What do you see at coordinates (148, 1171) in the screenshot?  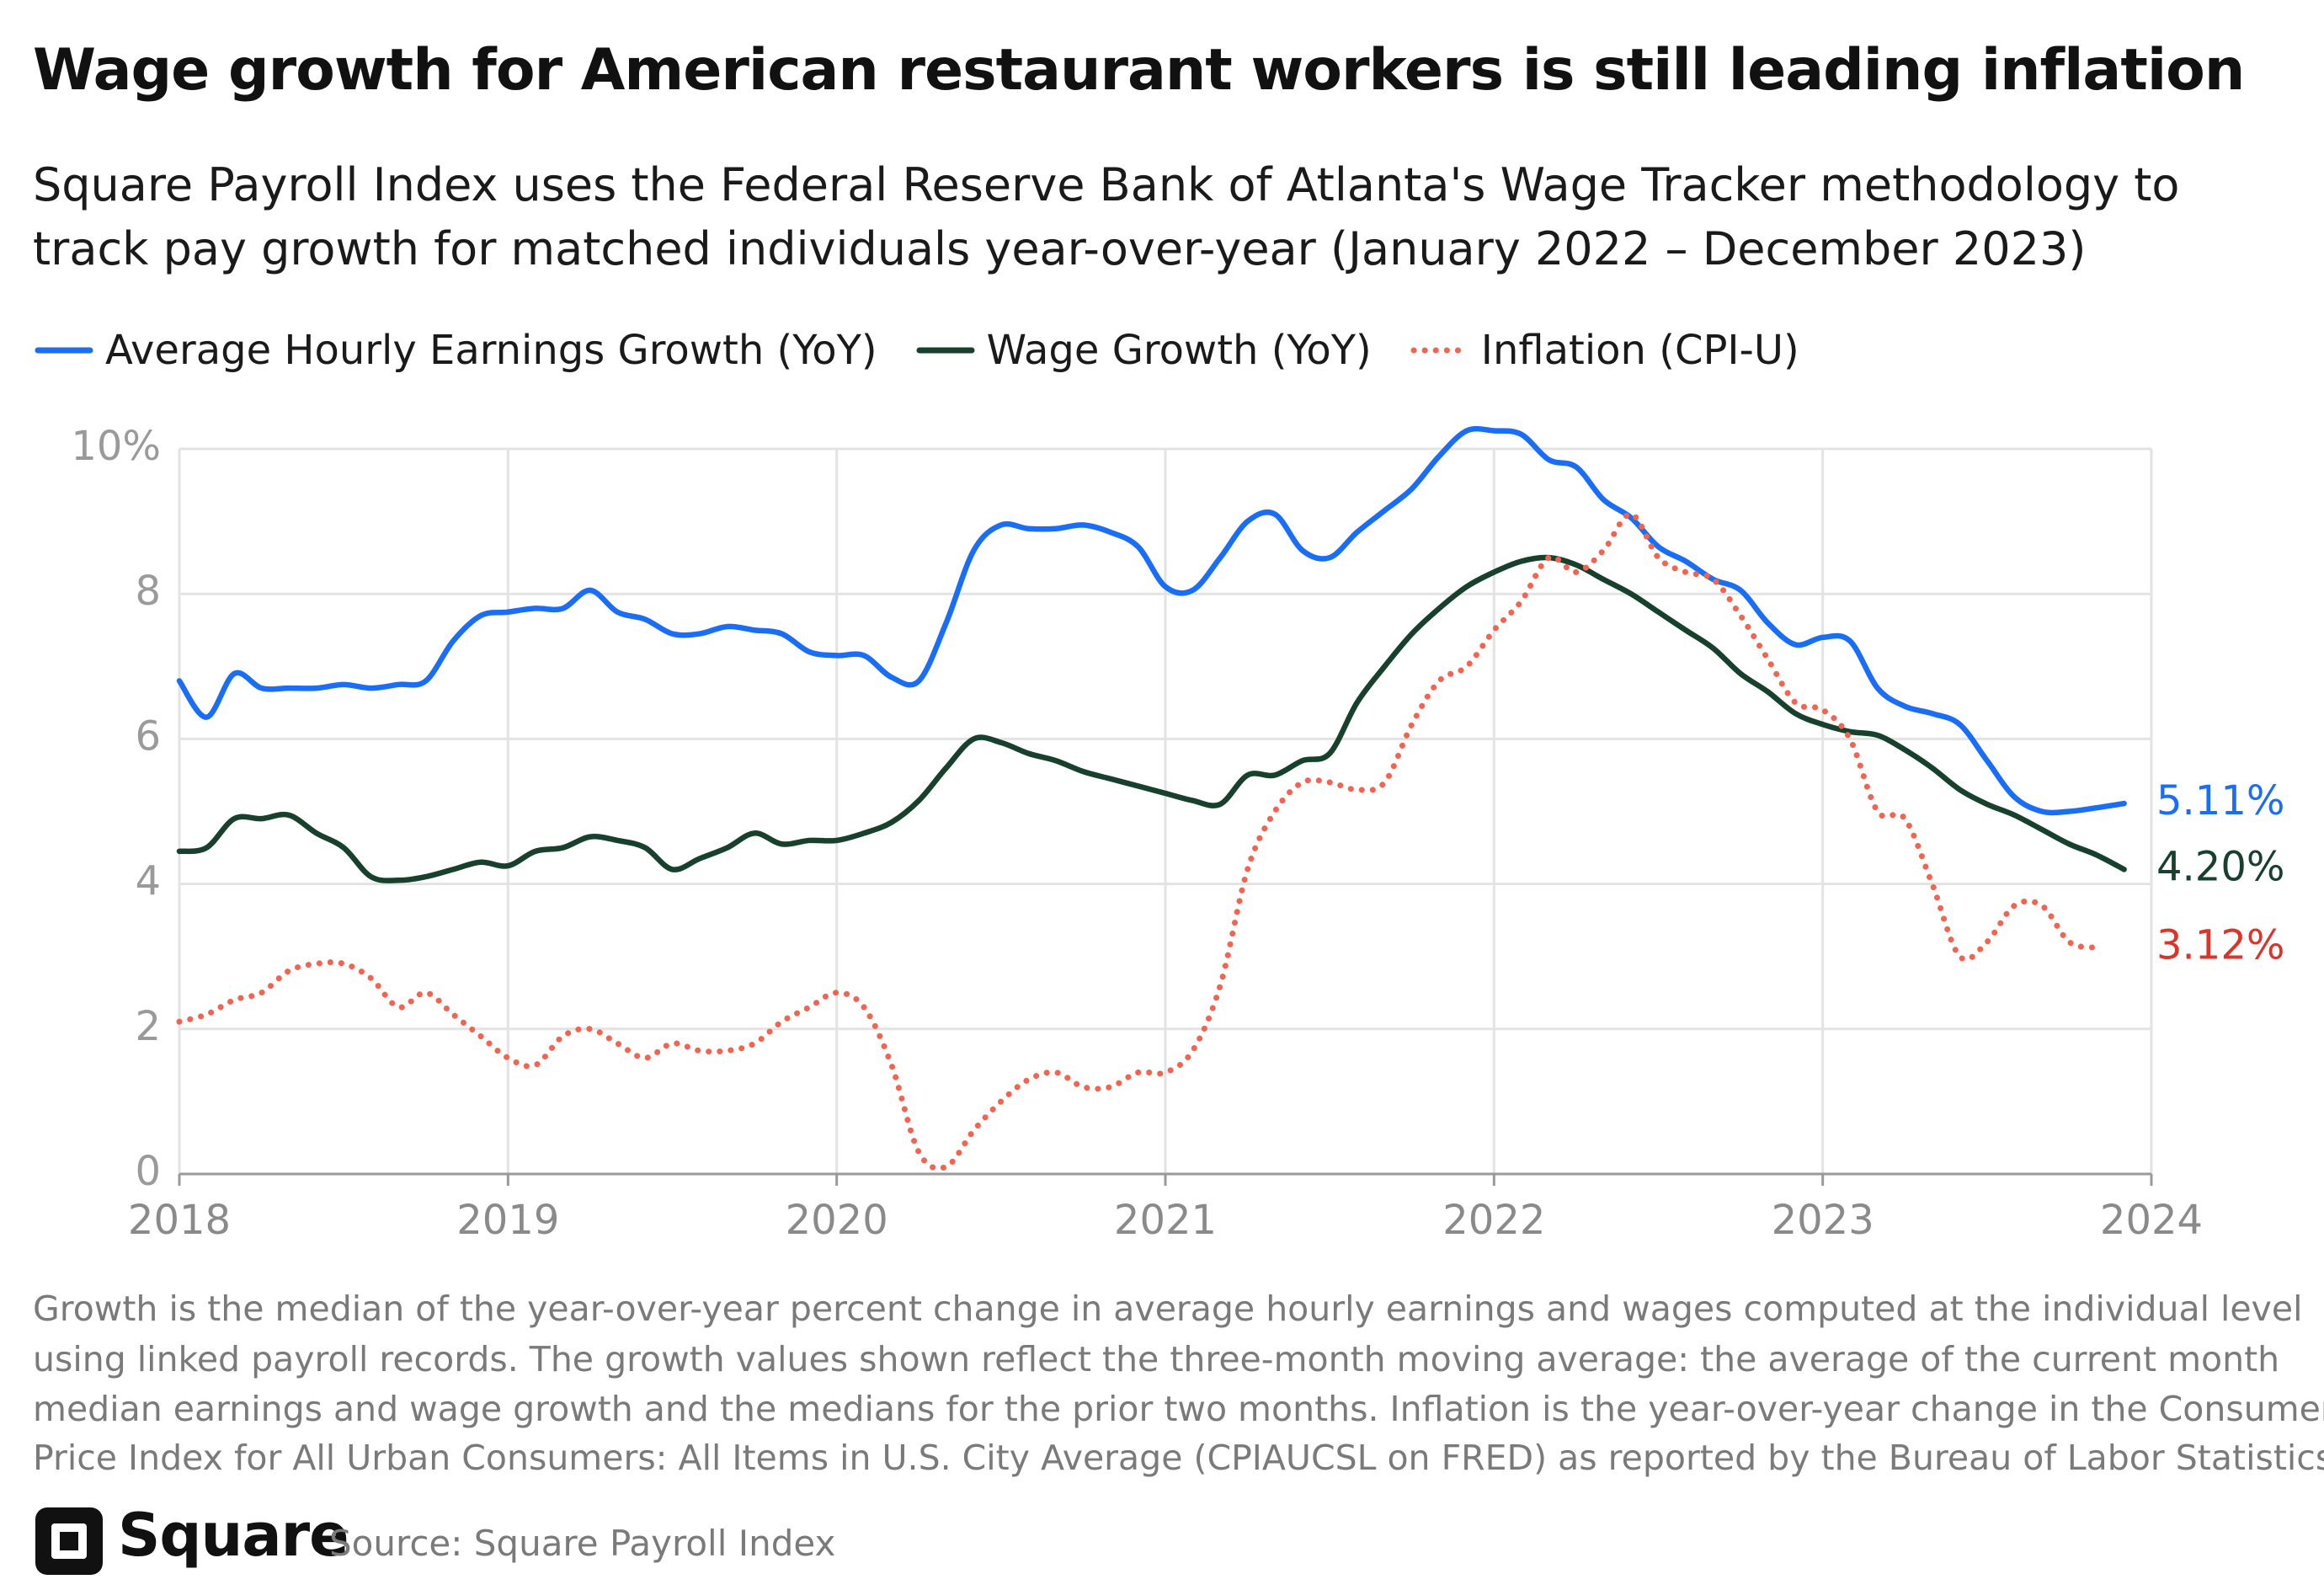 I see `y-tick-label: 0` at bounding box center [148, 1171].